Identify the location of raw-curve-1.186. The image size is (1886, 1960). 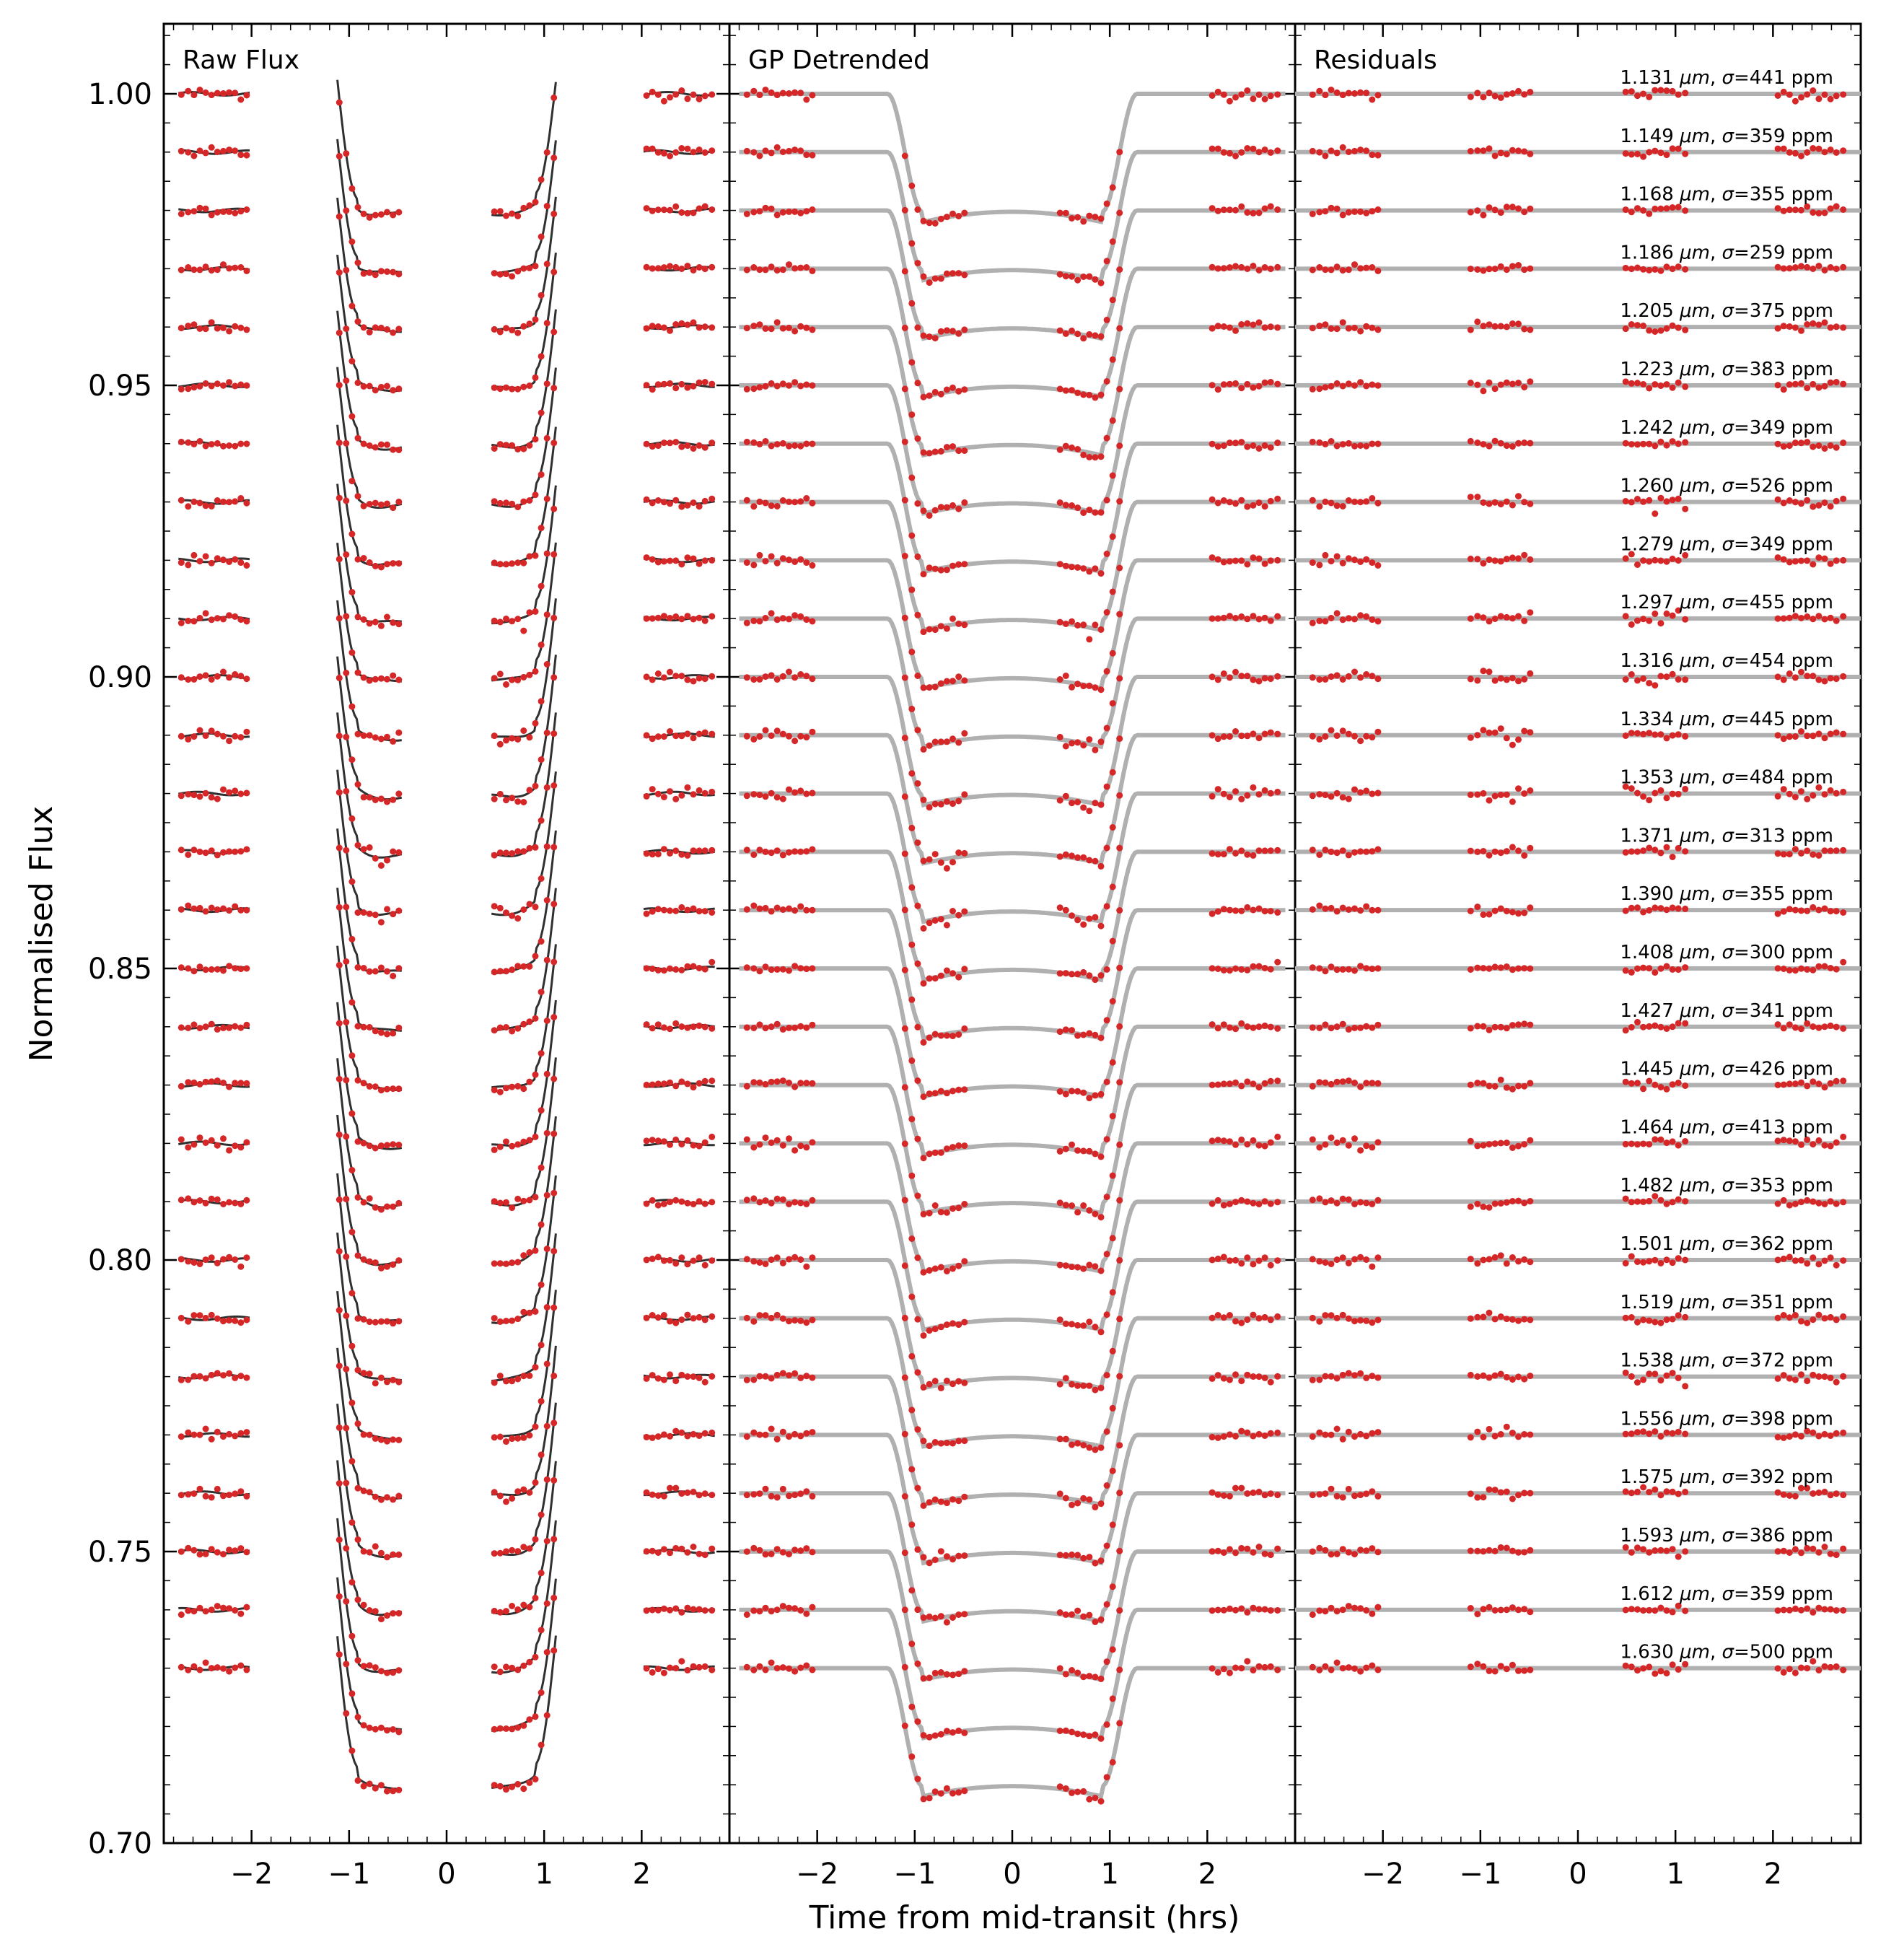
(446, 323).